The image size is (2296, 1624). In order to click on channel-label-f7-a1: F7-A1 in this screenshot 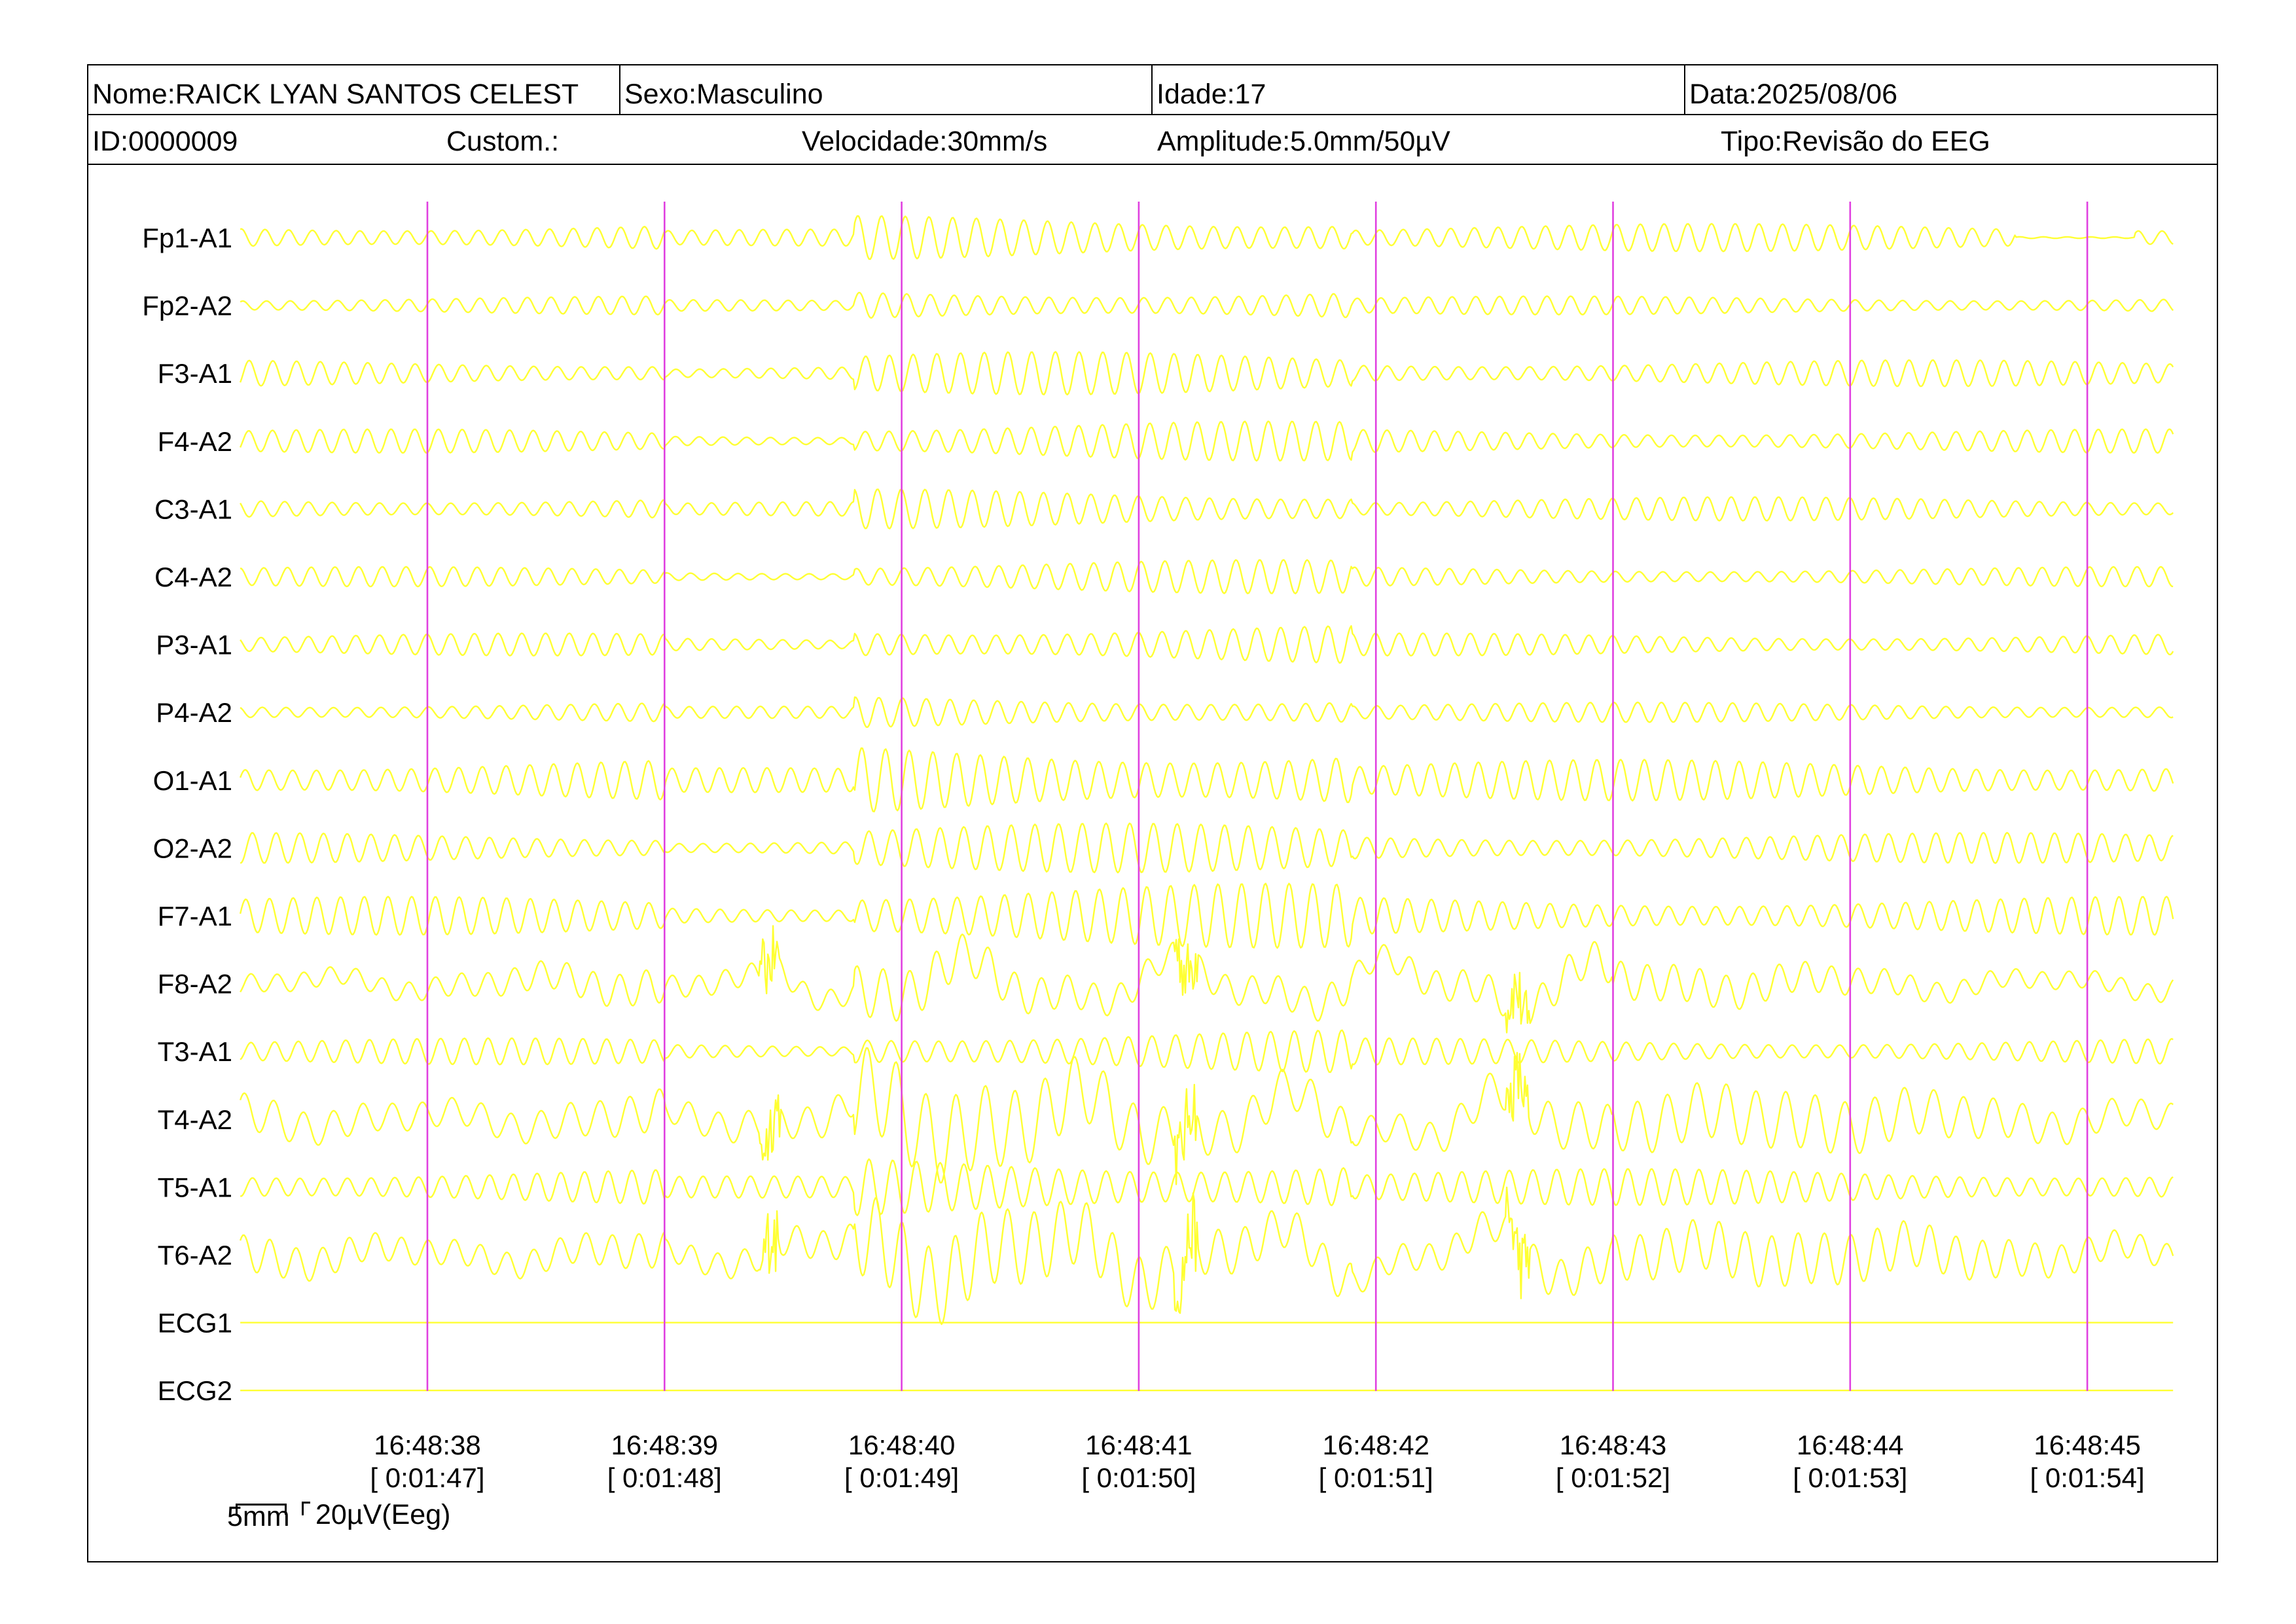, I will do `click(195, 916)`.